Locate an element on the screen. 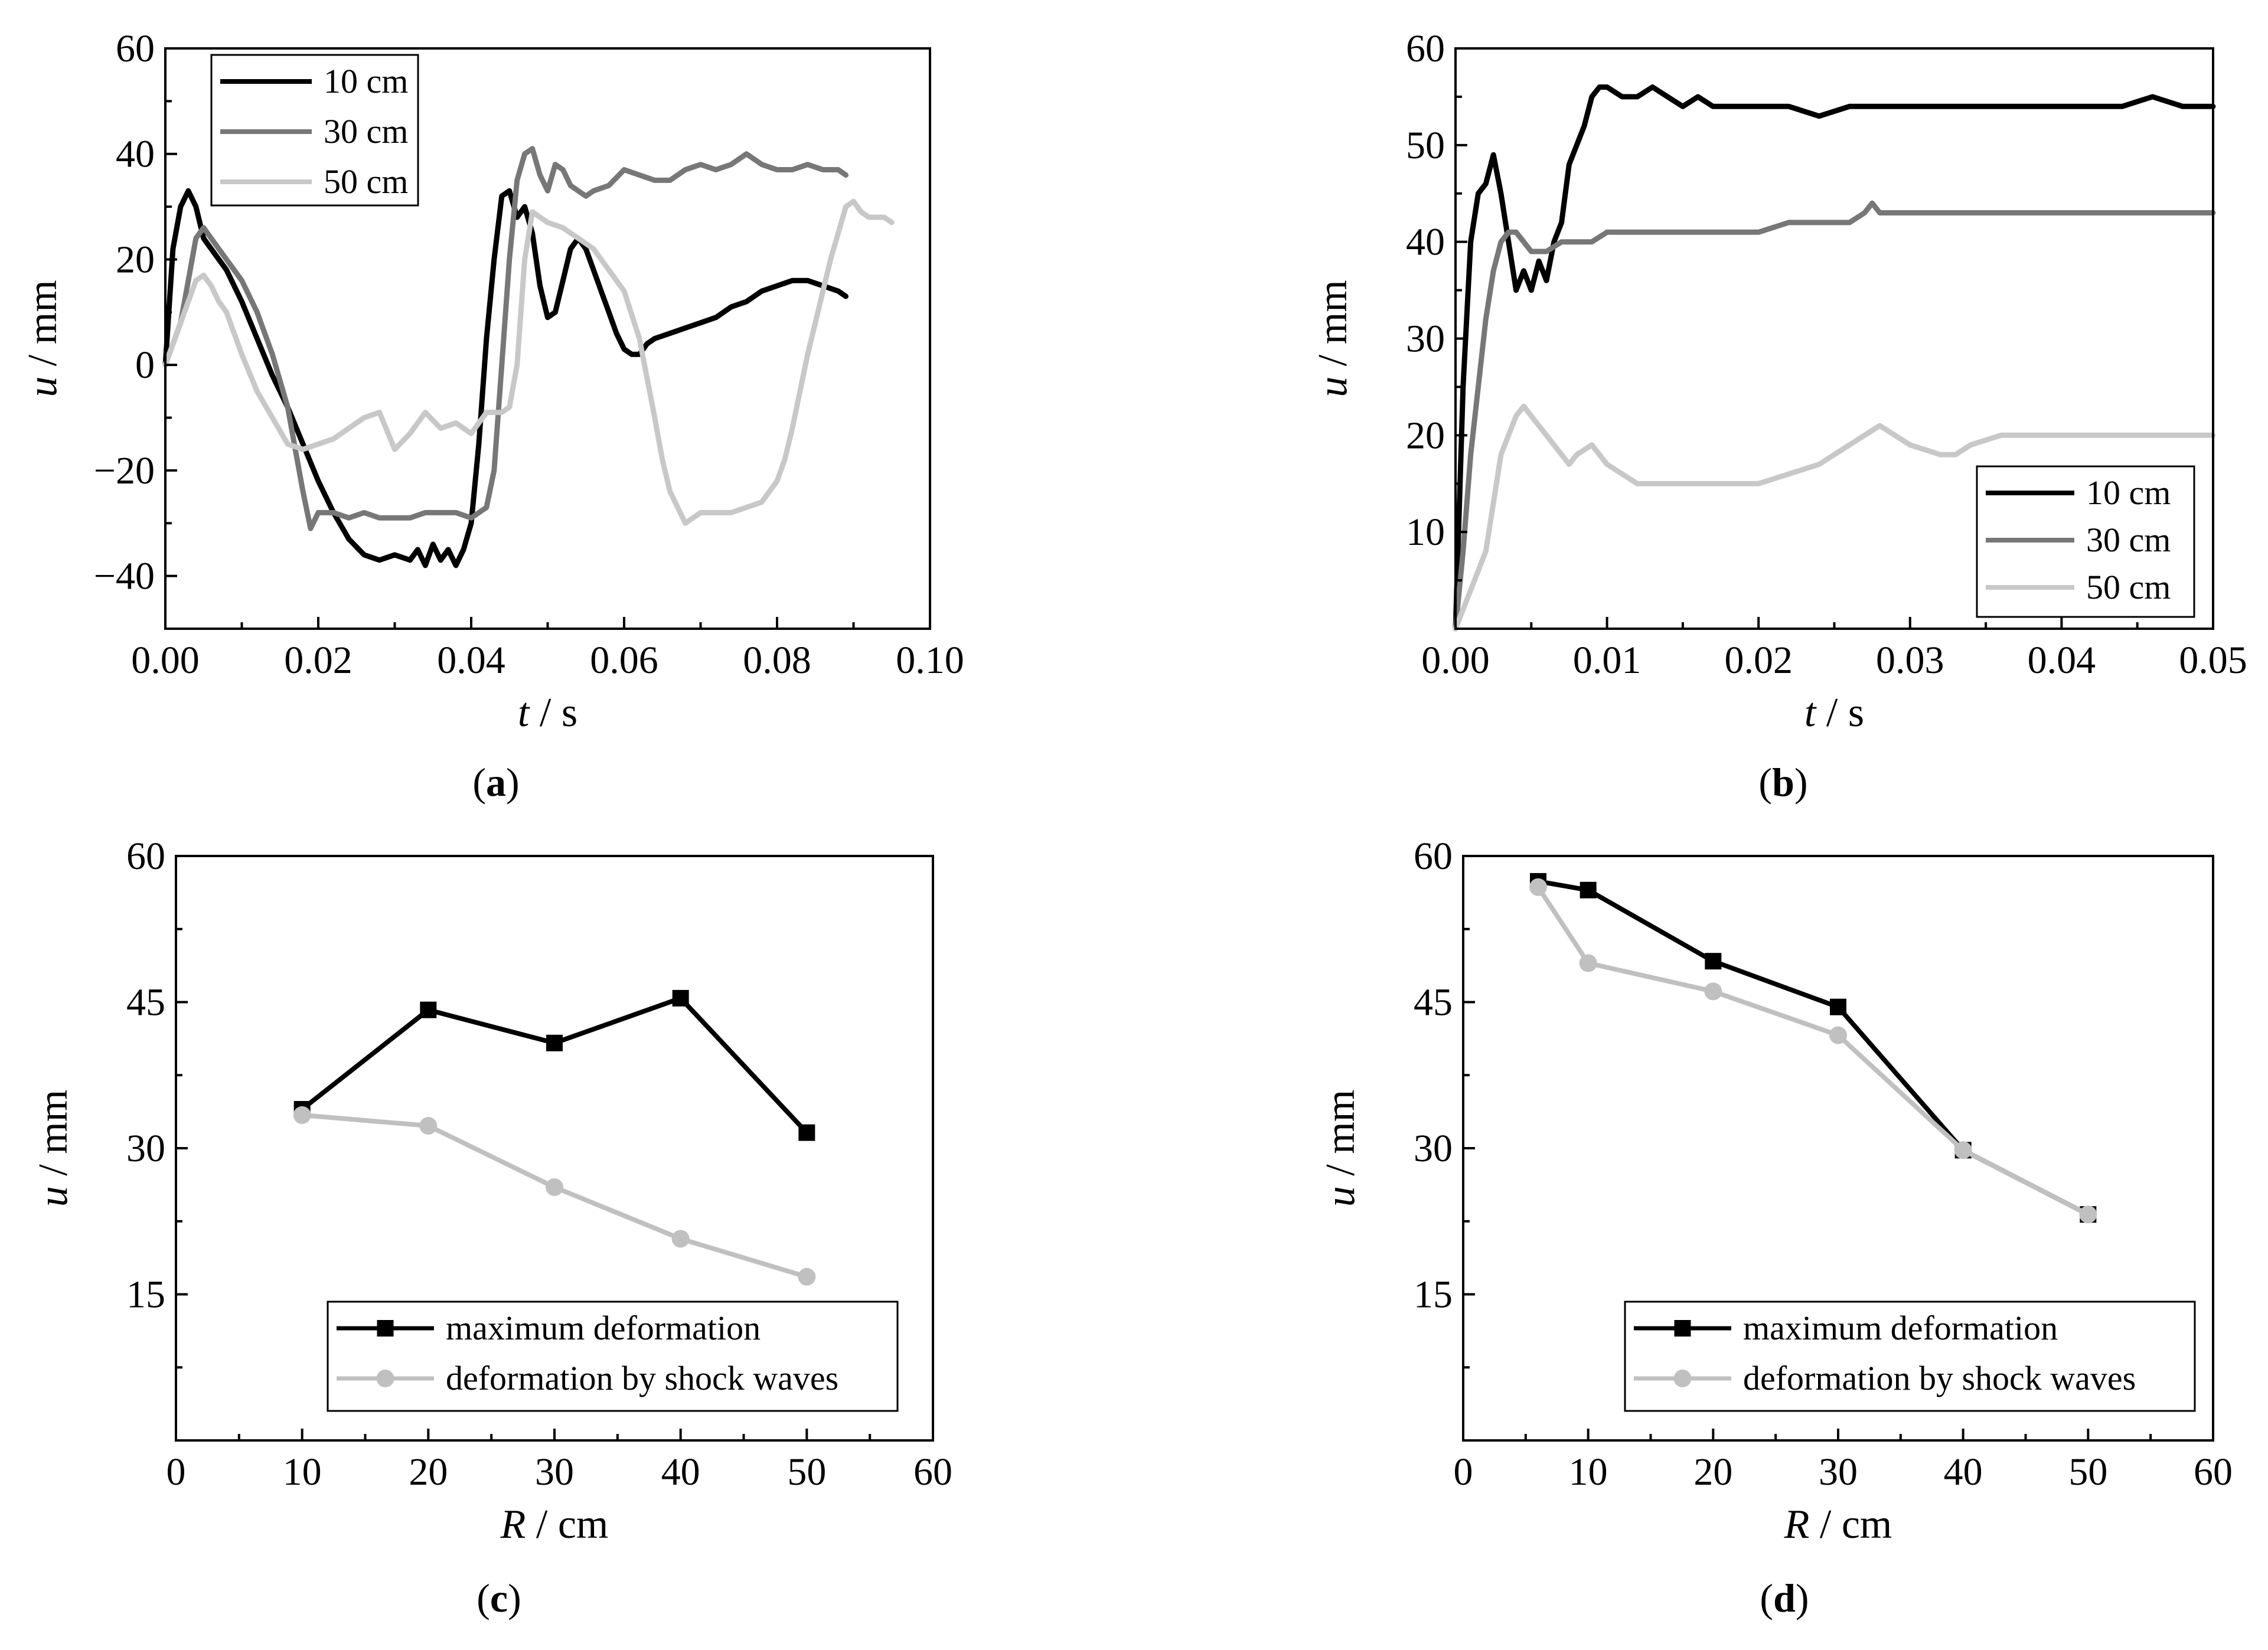 The image size is (2268, 1650). legend-label: maximum deformation is located at coordinates (603, 1328).